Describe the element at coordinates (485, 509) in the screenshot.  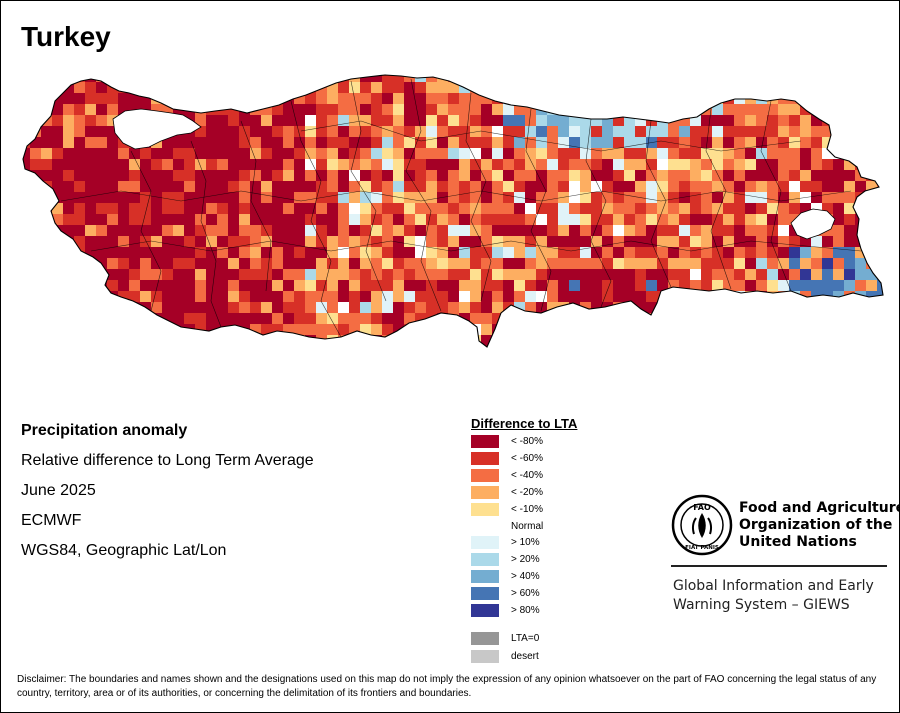
I see `legend-swatch` at that location.